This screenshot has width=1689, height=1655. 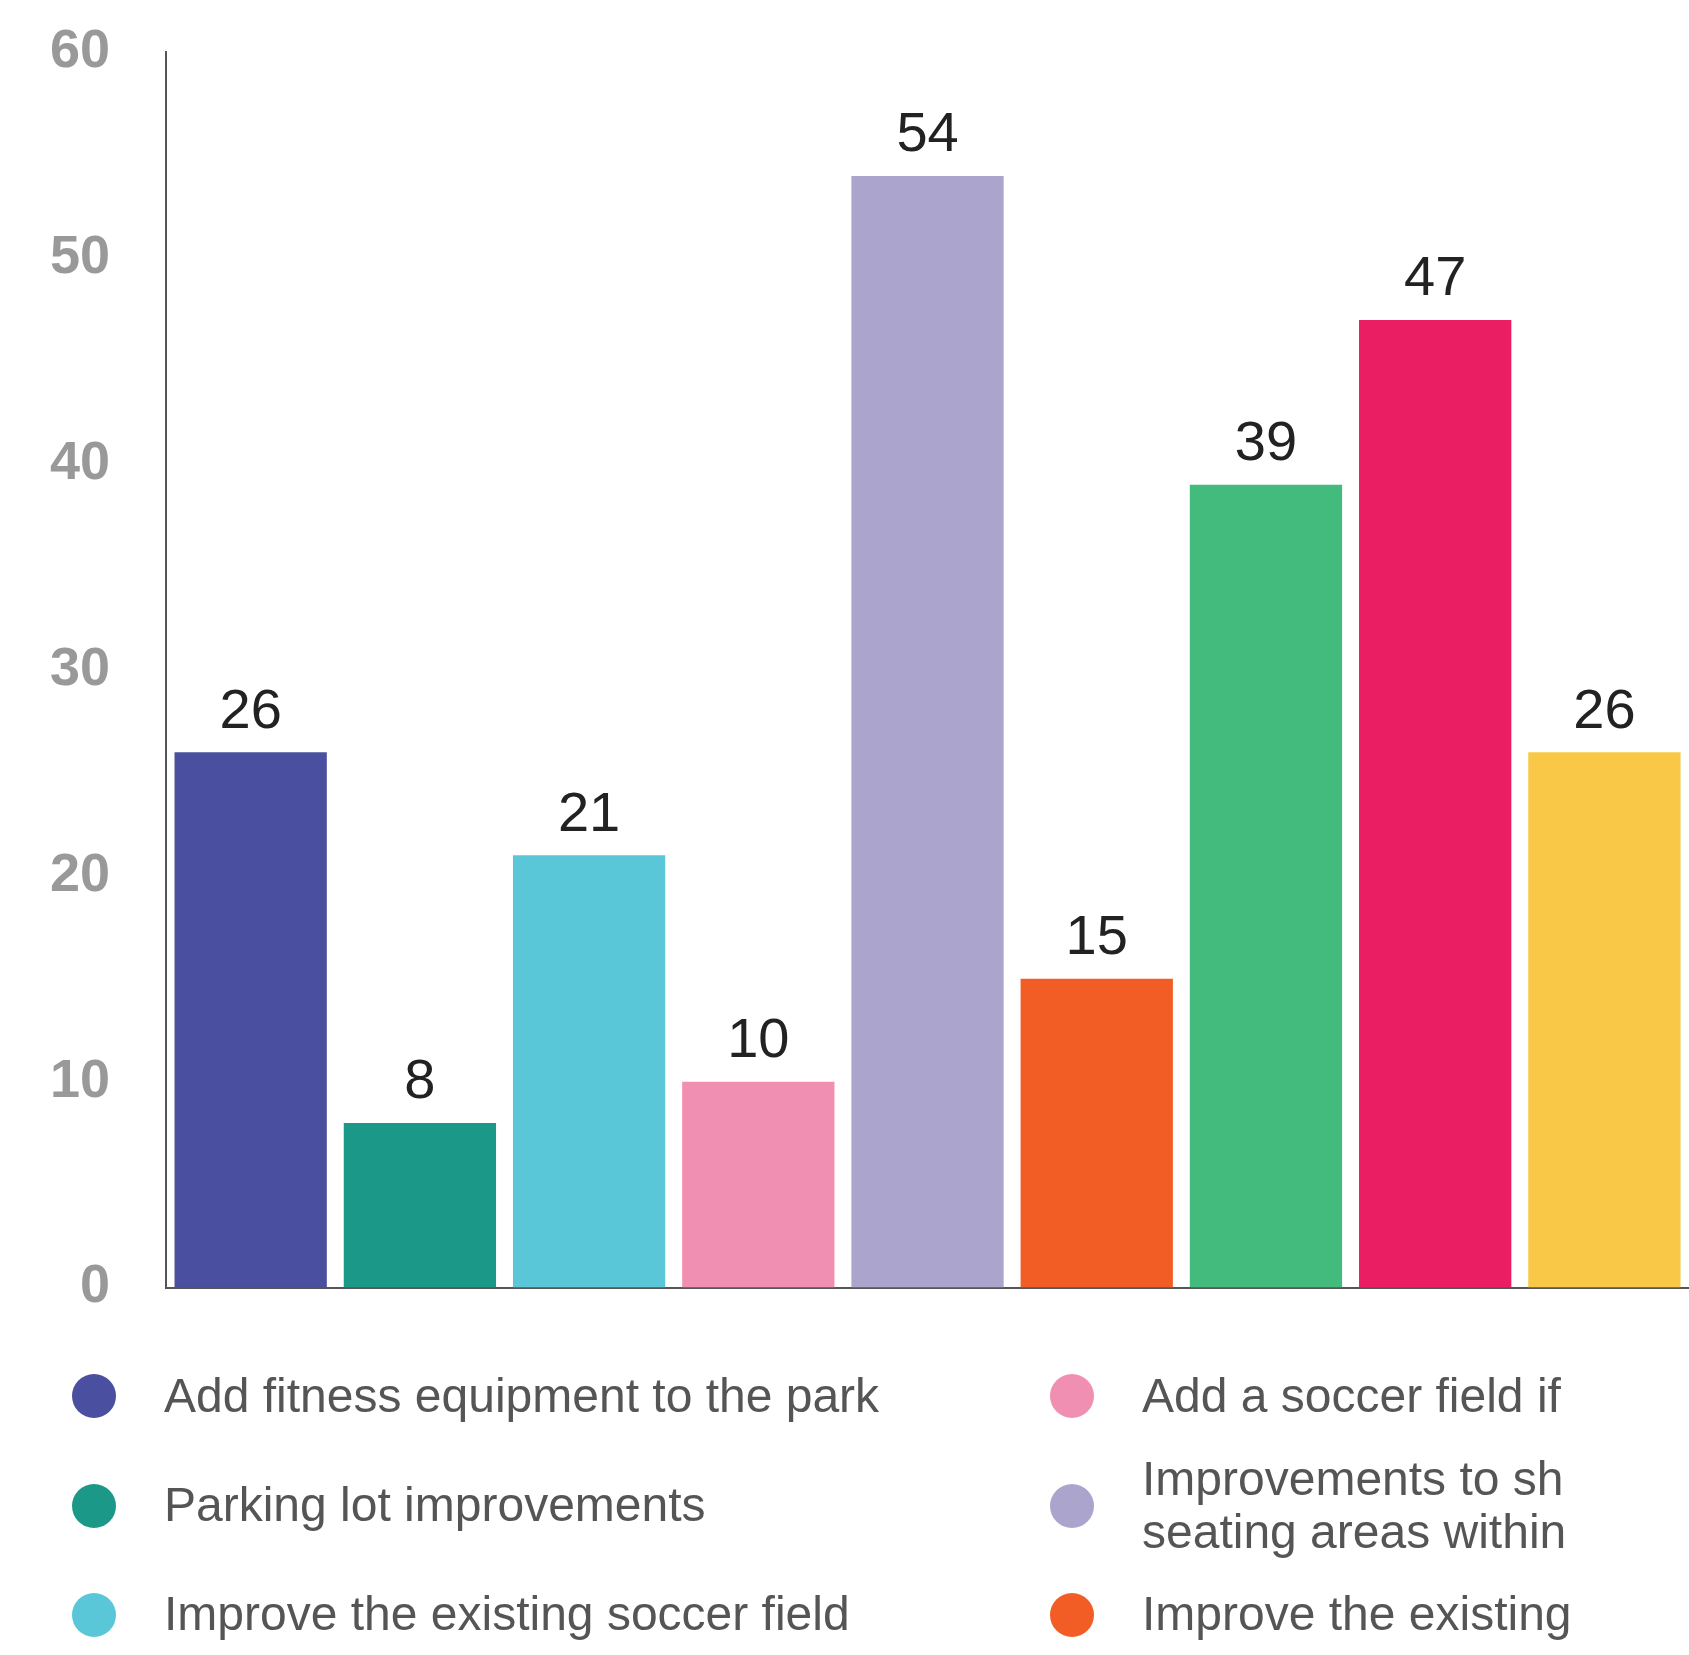 What do you see at coordinates (80, 1077) in the screenshot?
I see `y-tick-label: 10` at bounding box center [80, 1077].